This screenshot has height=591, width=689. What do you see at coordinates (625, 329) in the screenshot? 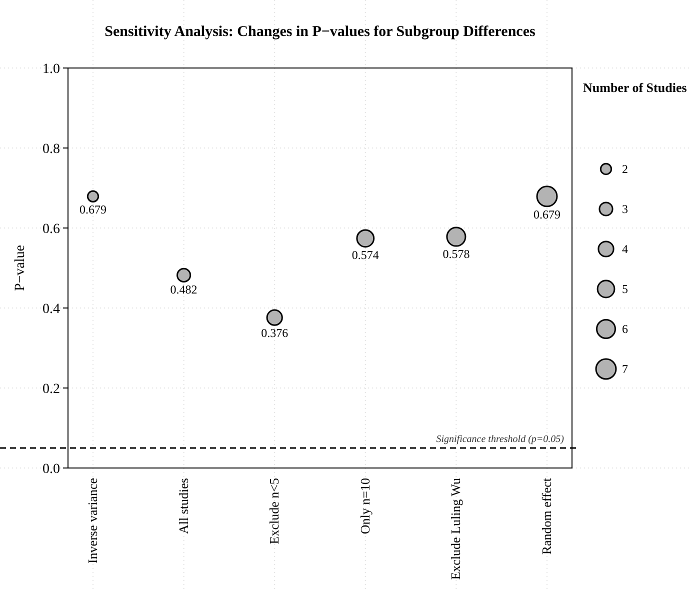
I see `legend-label: 6` at bounding box center [625, 329].